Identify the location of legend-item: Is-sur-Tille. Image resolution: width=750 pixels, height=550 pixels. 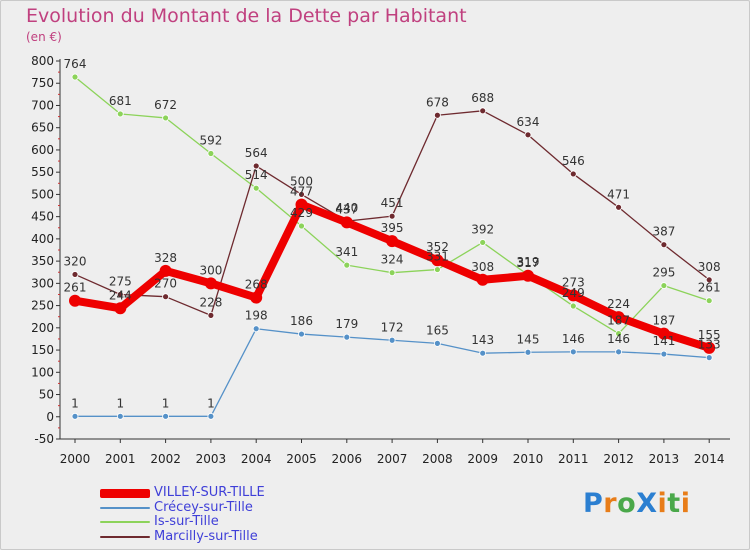
(182, 522).